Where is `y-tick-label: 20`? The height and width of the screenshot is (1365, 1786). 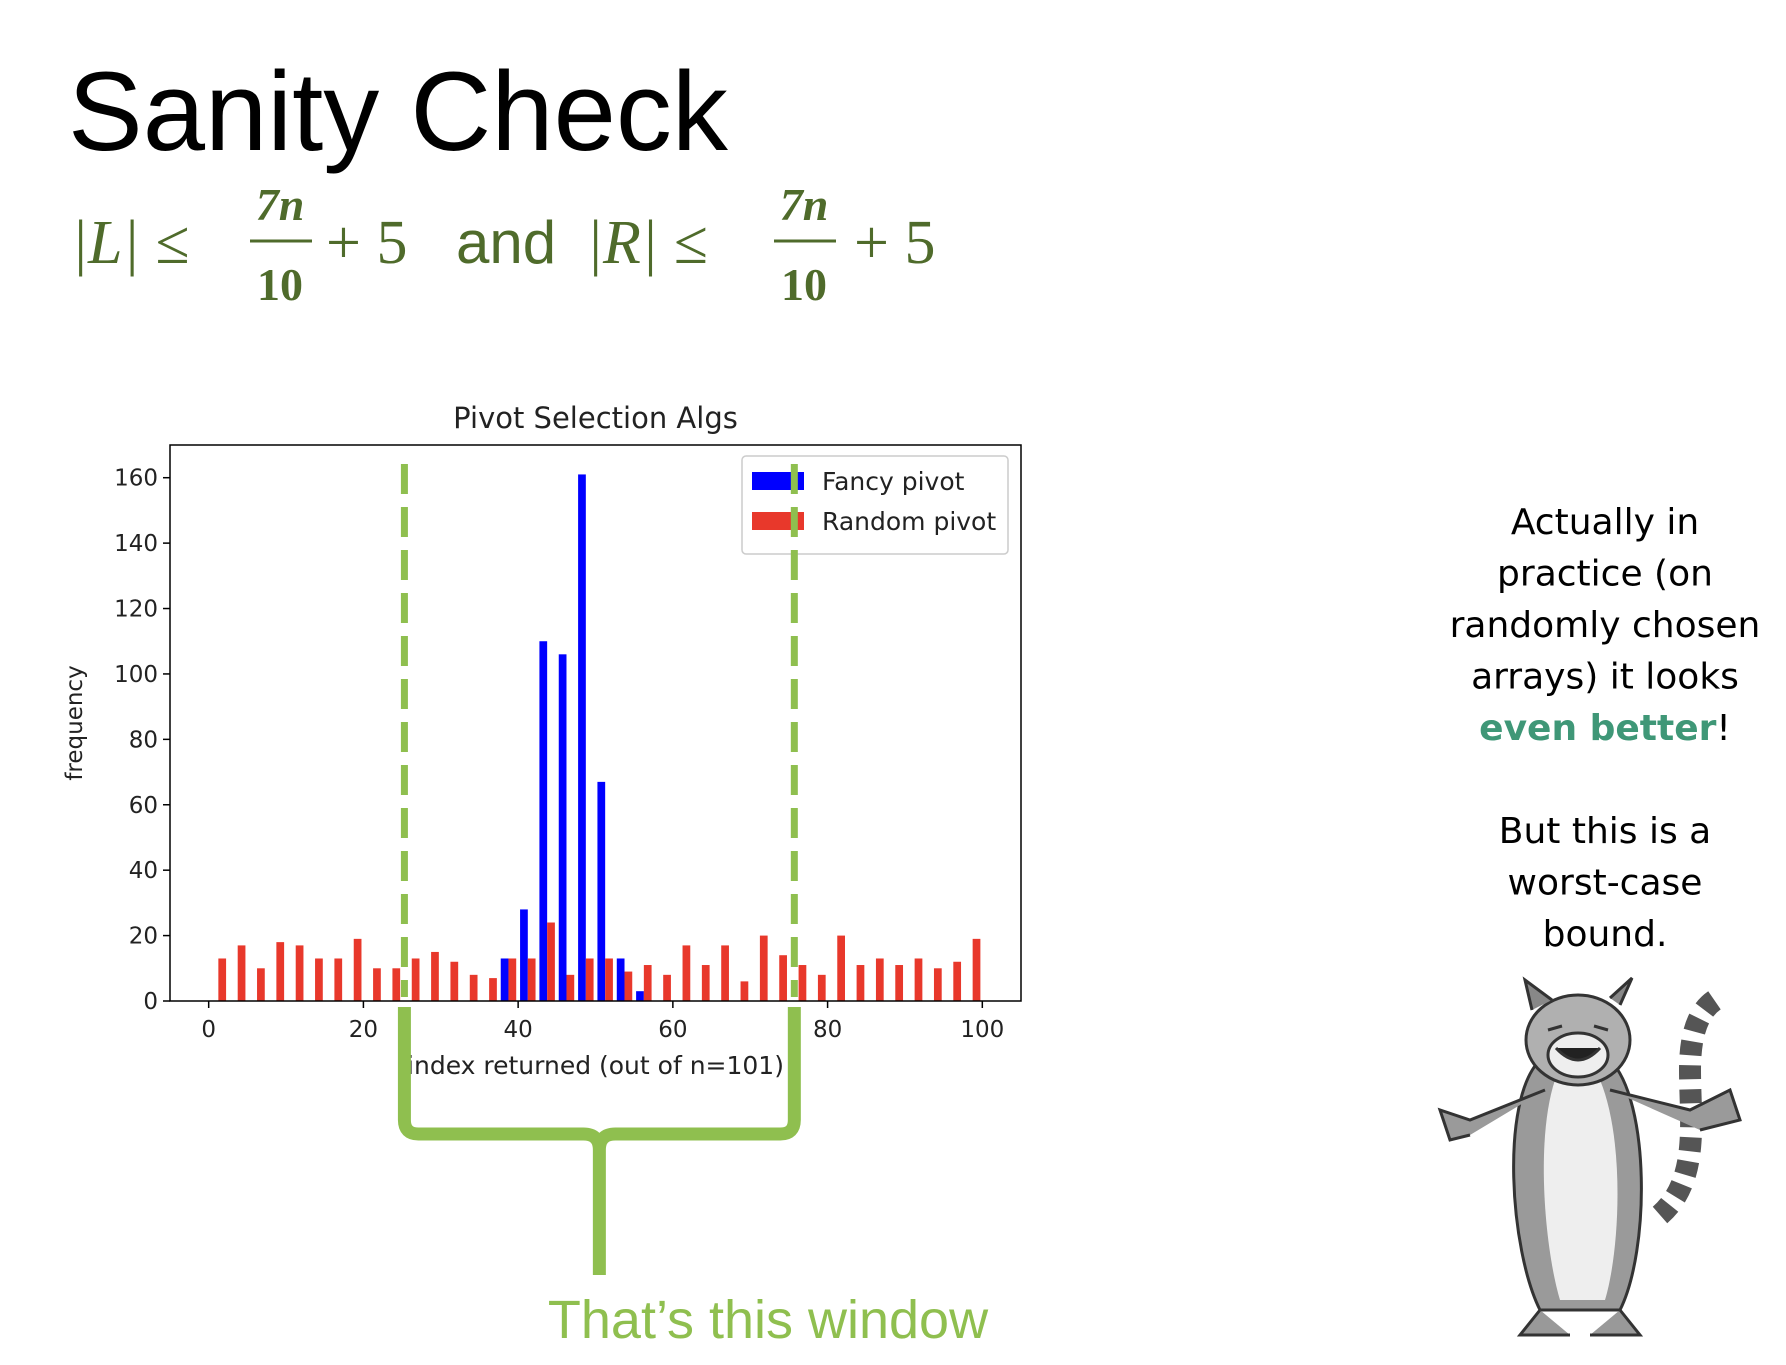 y-tick-label: 20 is located at coordinates (143, 937).